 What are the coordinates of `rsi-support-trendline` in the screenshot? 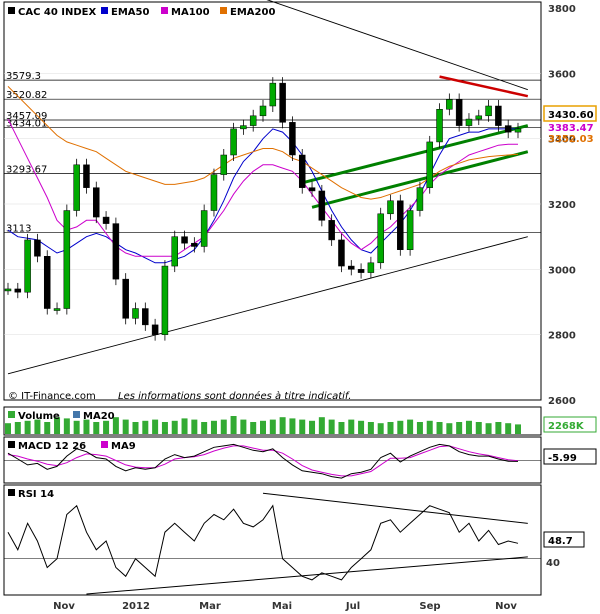 It's located at (307, 575).